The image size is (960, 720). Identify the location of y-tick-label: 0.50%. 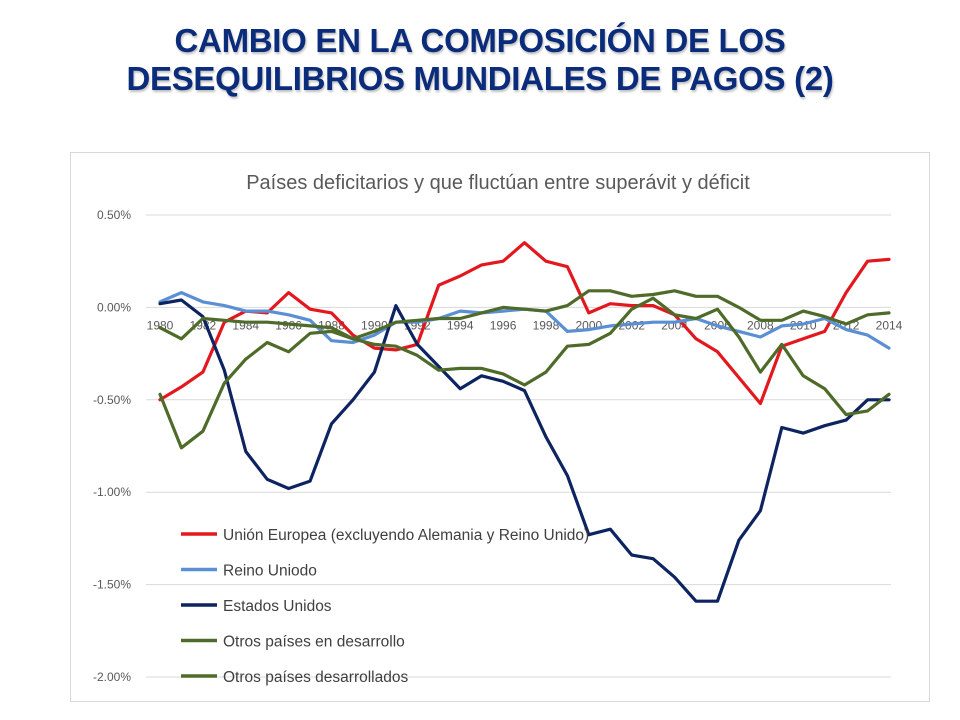
(114, 215).